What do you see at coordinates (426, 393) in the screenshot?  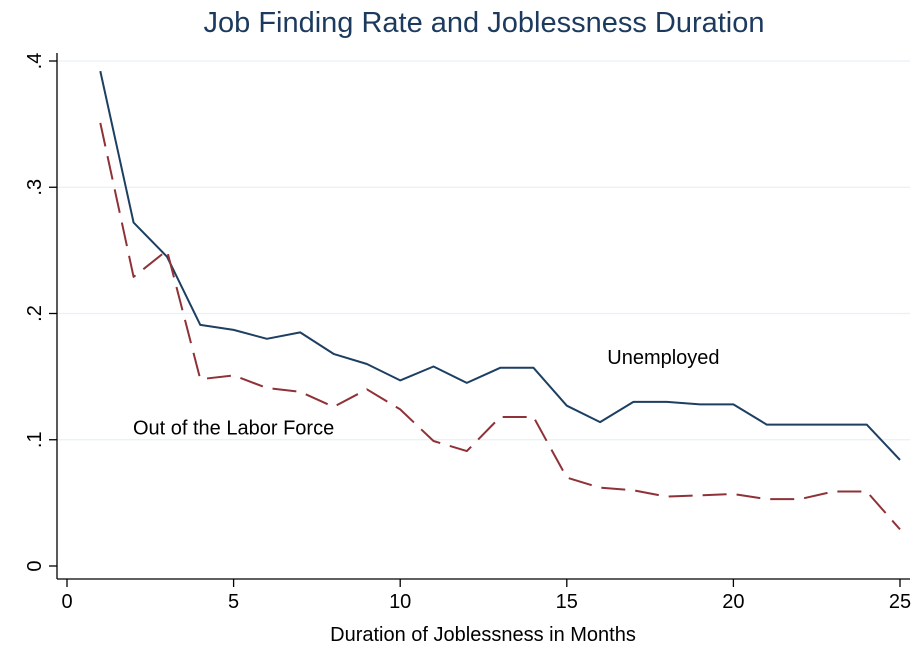 I see `annotations: Unemployed Out of the Labor Force` at bounding box center [426, 393].